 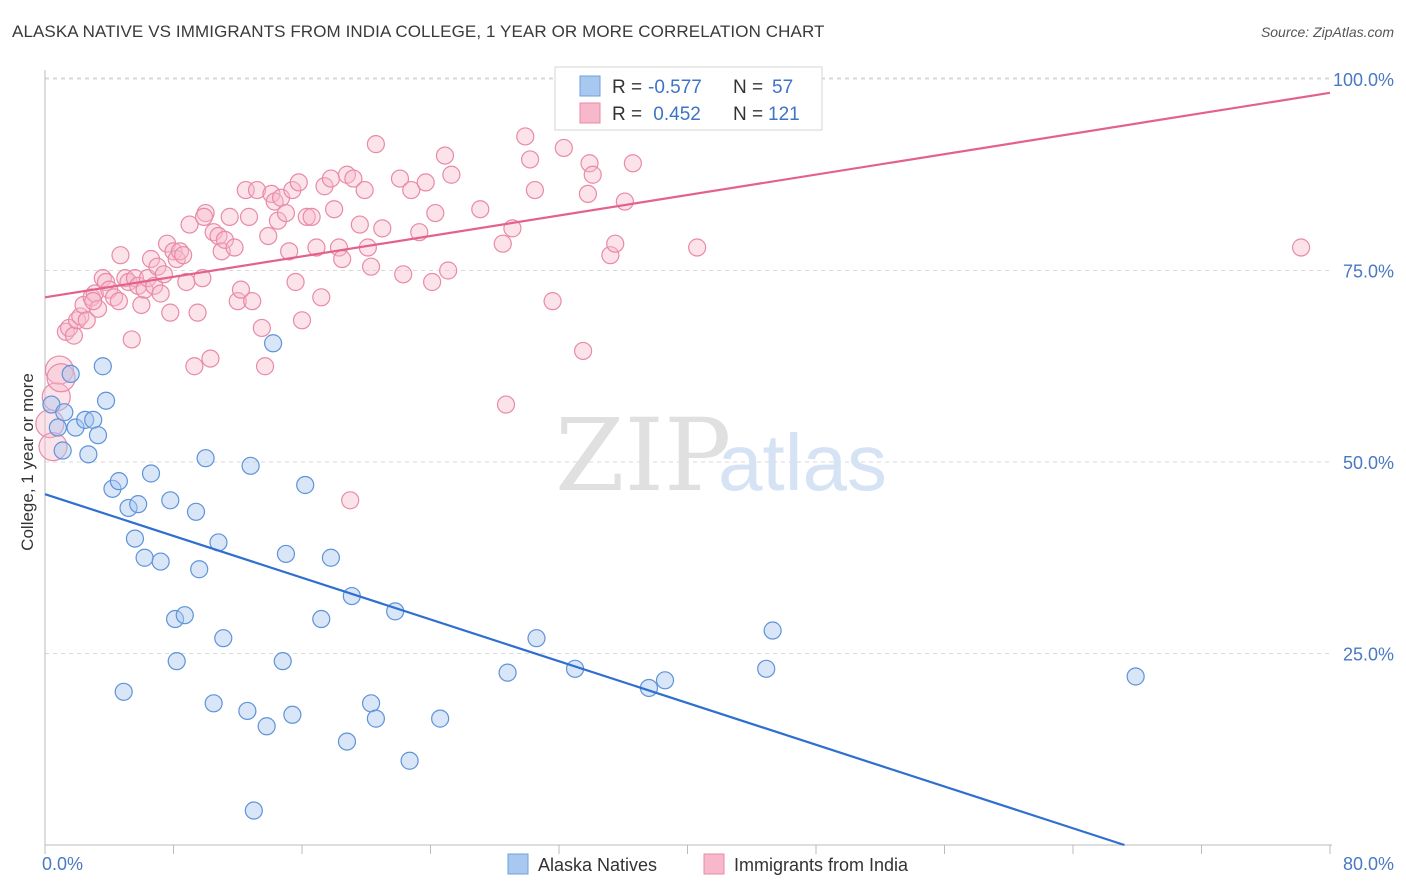 What do you see at coordinates (1363, 80) in the screenshot?
I see `y-tick-label-3: 100.0%` at bounding box center [1363, 80].